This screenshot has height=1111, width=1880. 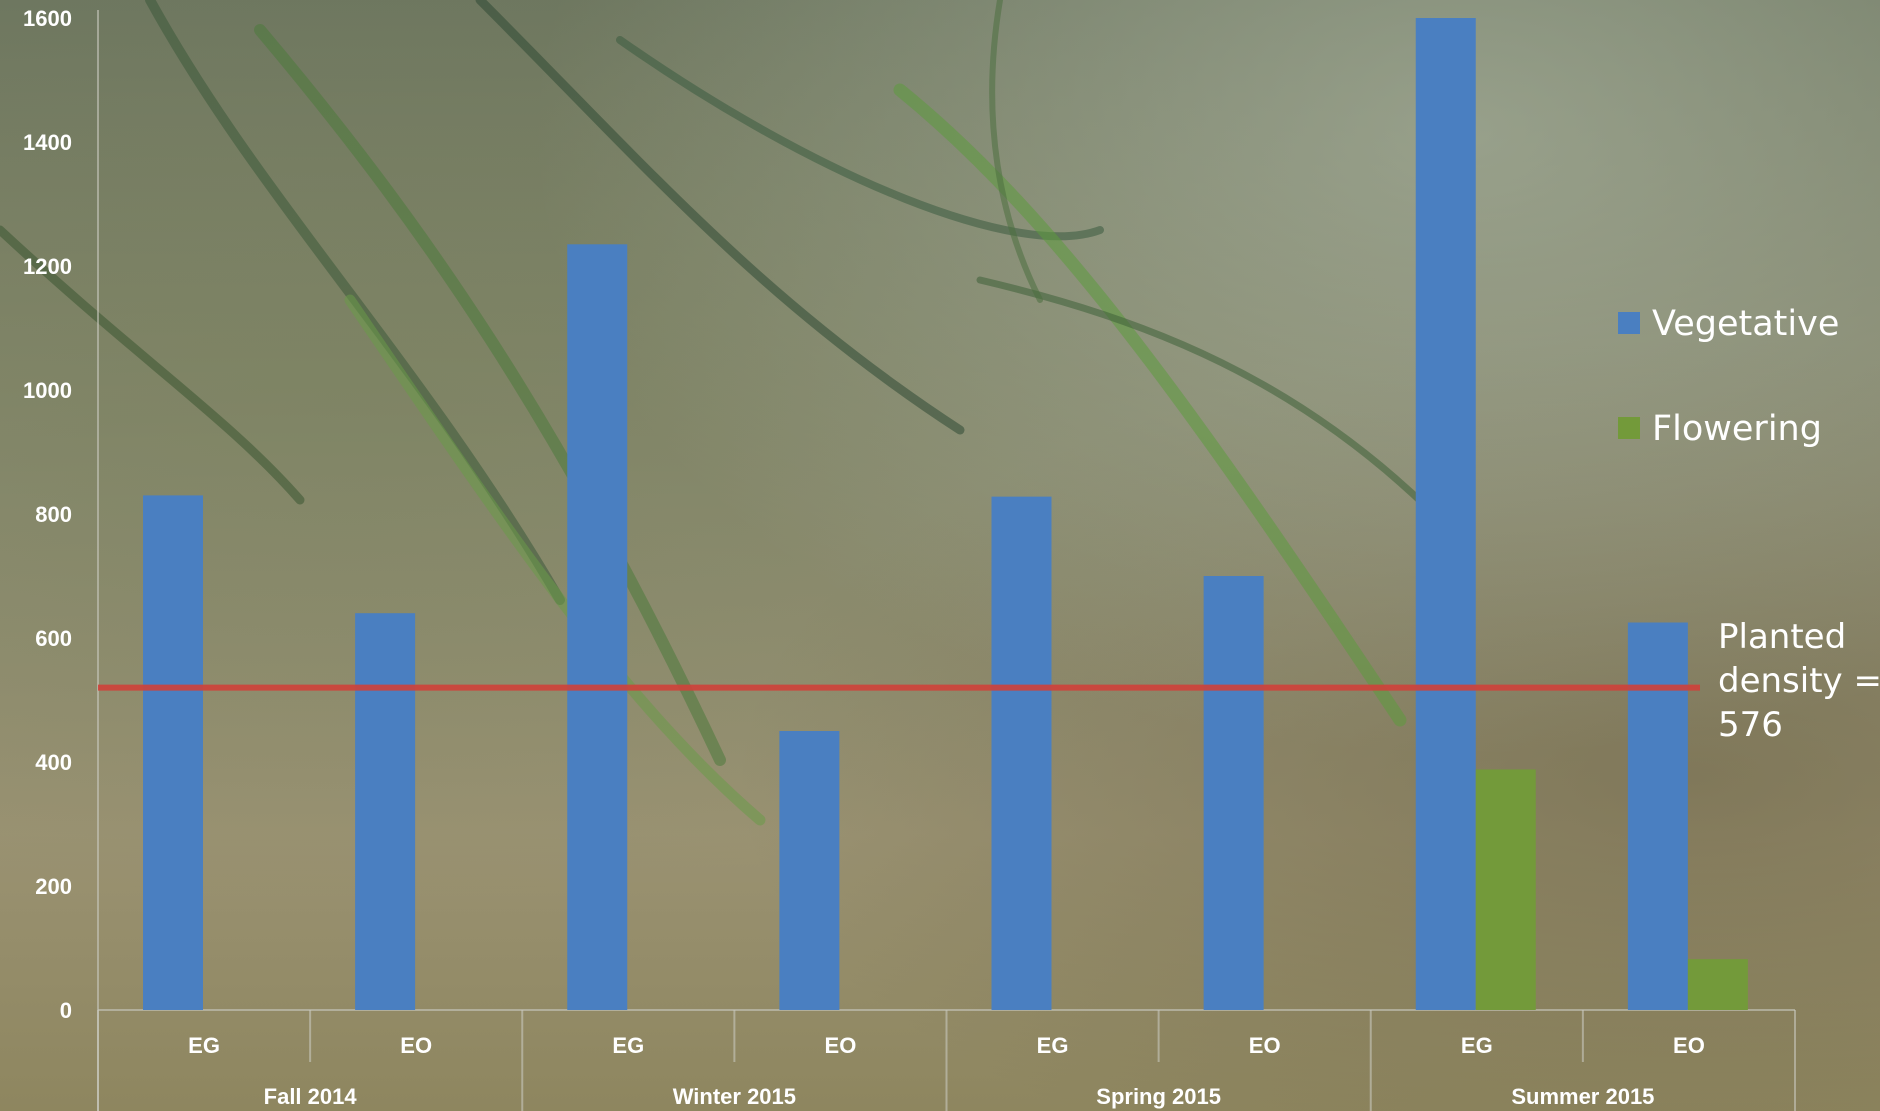 I want to click on y-tick-label: 400, so click(x=53, y=762).